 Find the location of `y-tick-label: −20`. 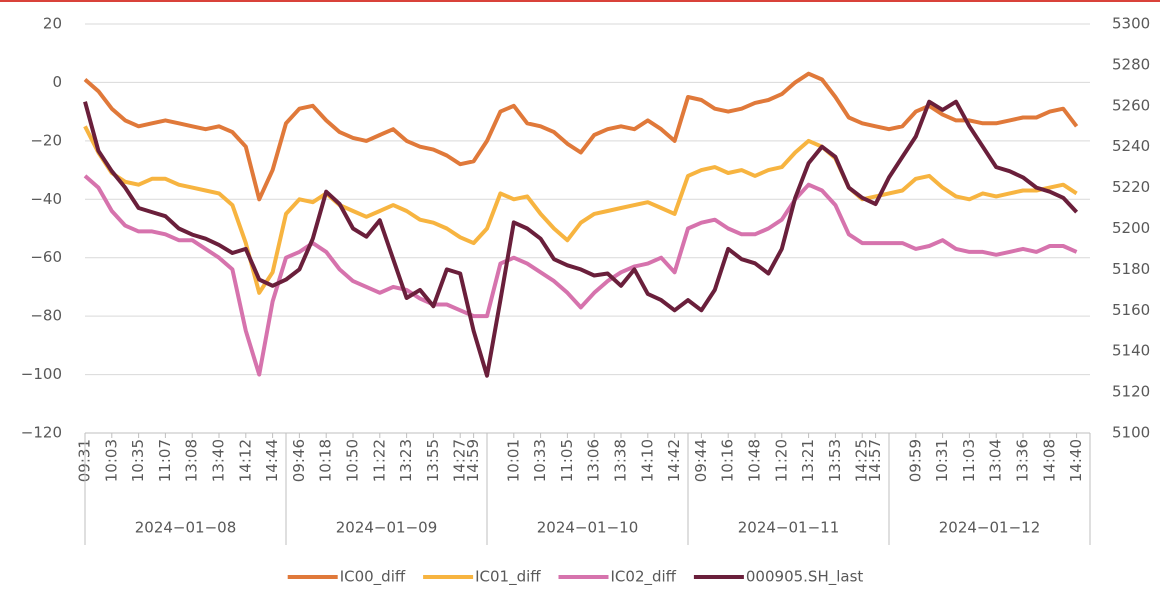

y-tick-label: −20 is located at coordinates (46, 140).